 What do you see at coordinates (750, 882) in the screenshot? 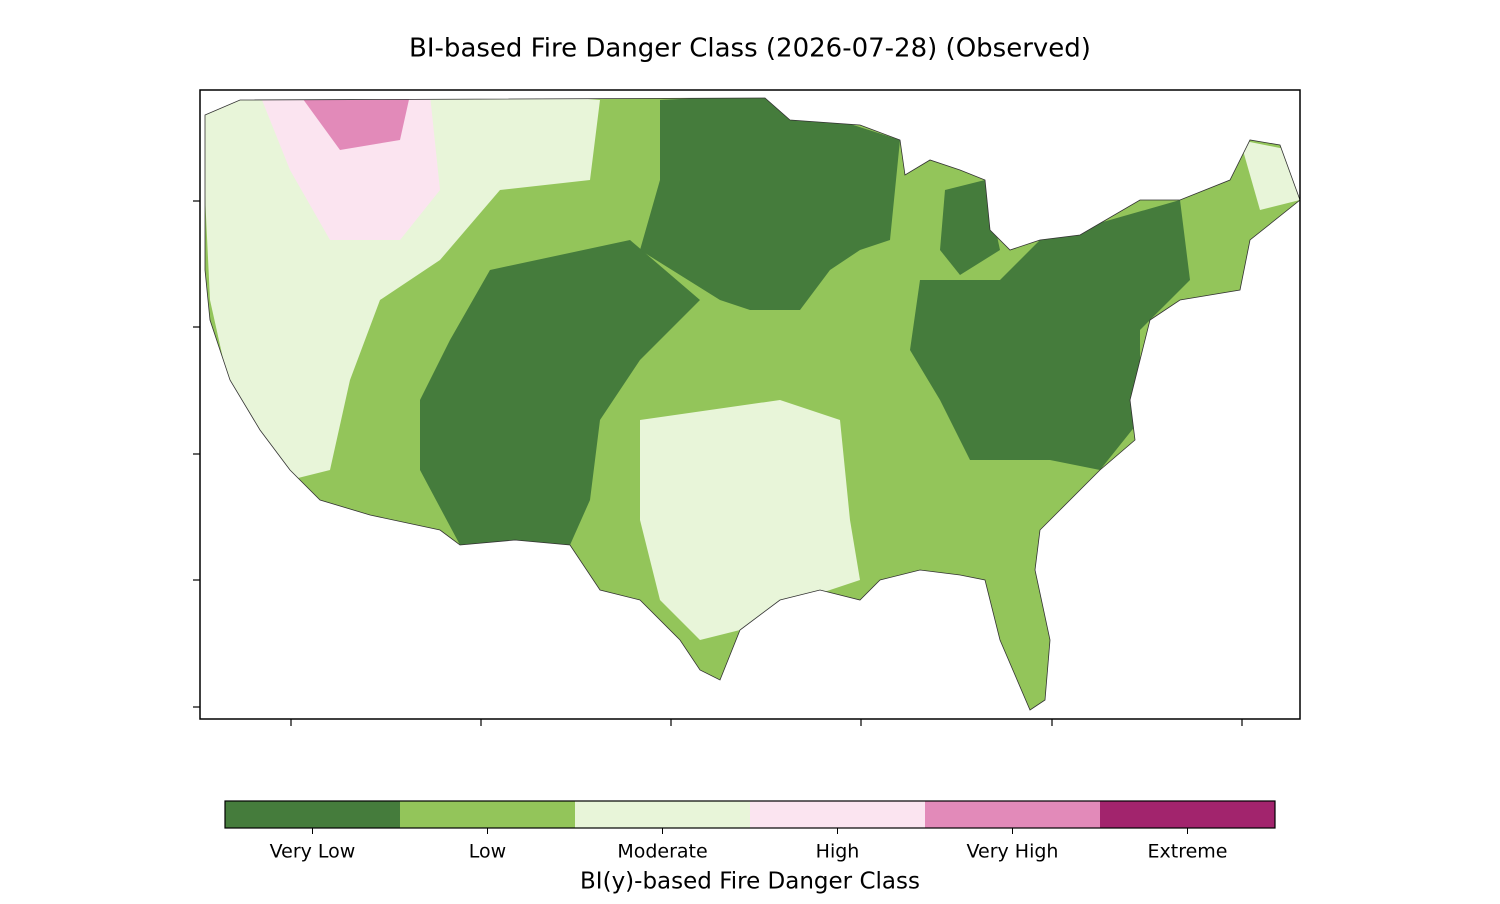
I see `colorbar-label: BI(y)-based Fire Danger Class` at bounding box center [750, 882].